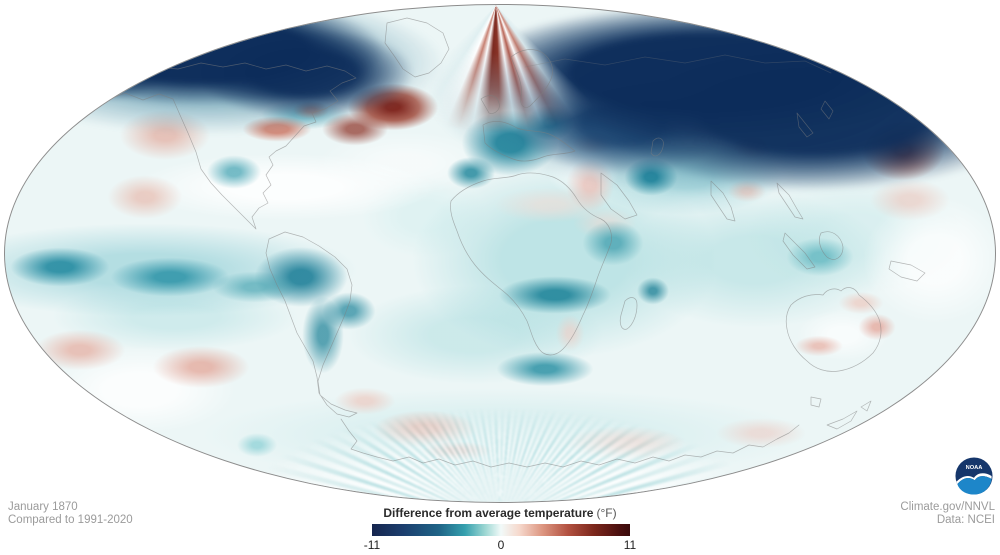 The height and width of the screenshot is (555, 1000). What do you see at coordinates (311, 324) in the screenshot?
I see `coastline-south-america` at bounding box center [311, 324].